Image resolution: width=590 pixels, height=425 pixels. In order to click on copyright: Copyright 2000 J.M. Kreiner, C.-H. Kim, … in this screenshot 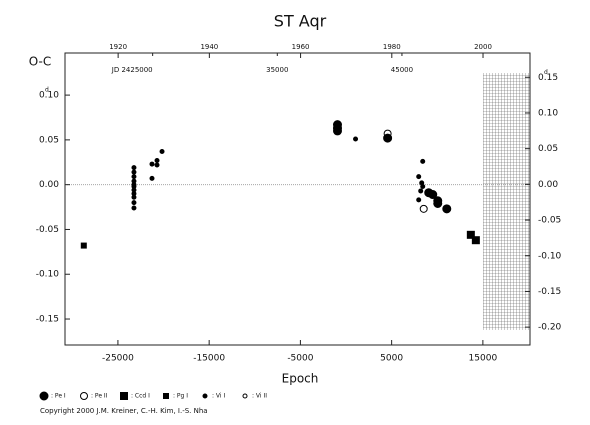, I will do `click(124, 411)`.